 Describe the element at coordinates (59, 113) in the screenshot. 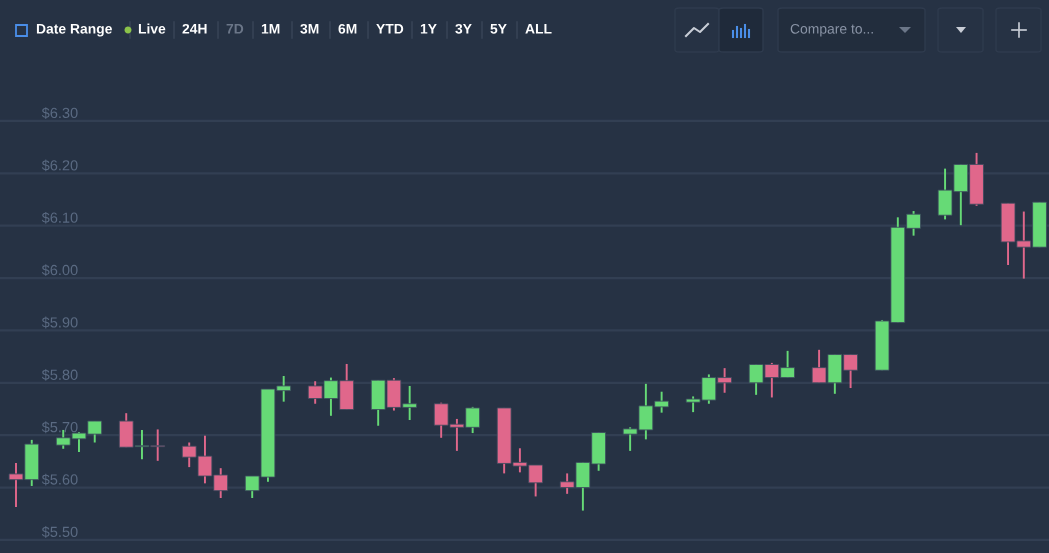

I see `y-tick-label: $6.30` at that location.